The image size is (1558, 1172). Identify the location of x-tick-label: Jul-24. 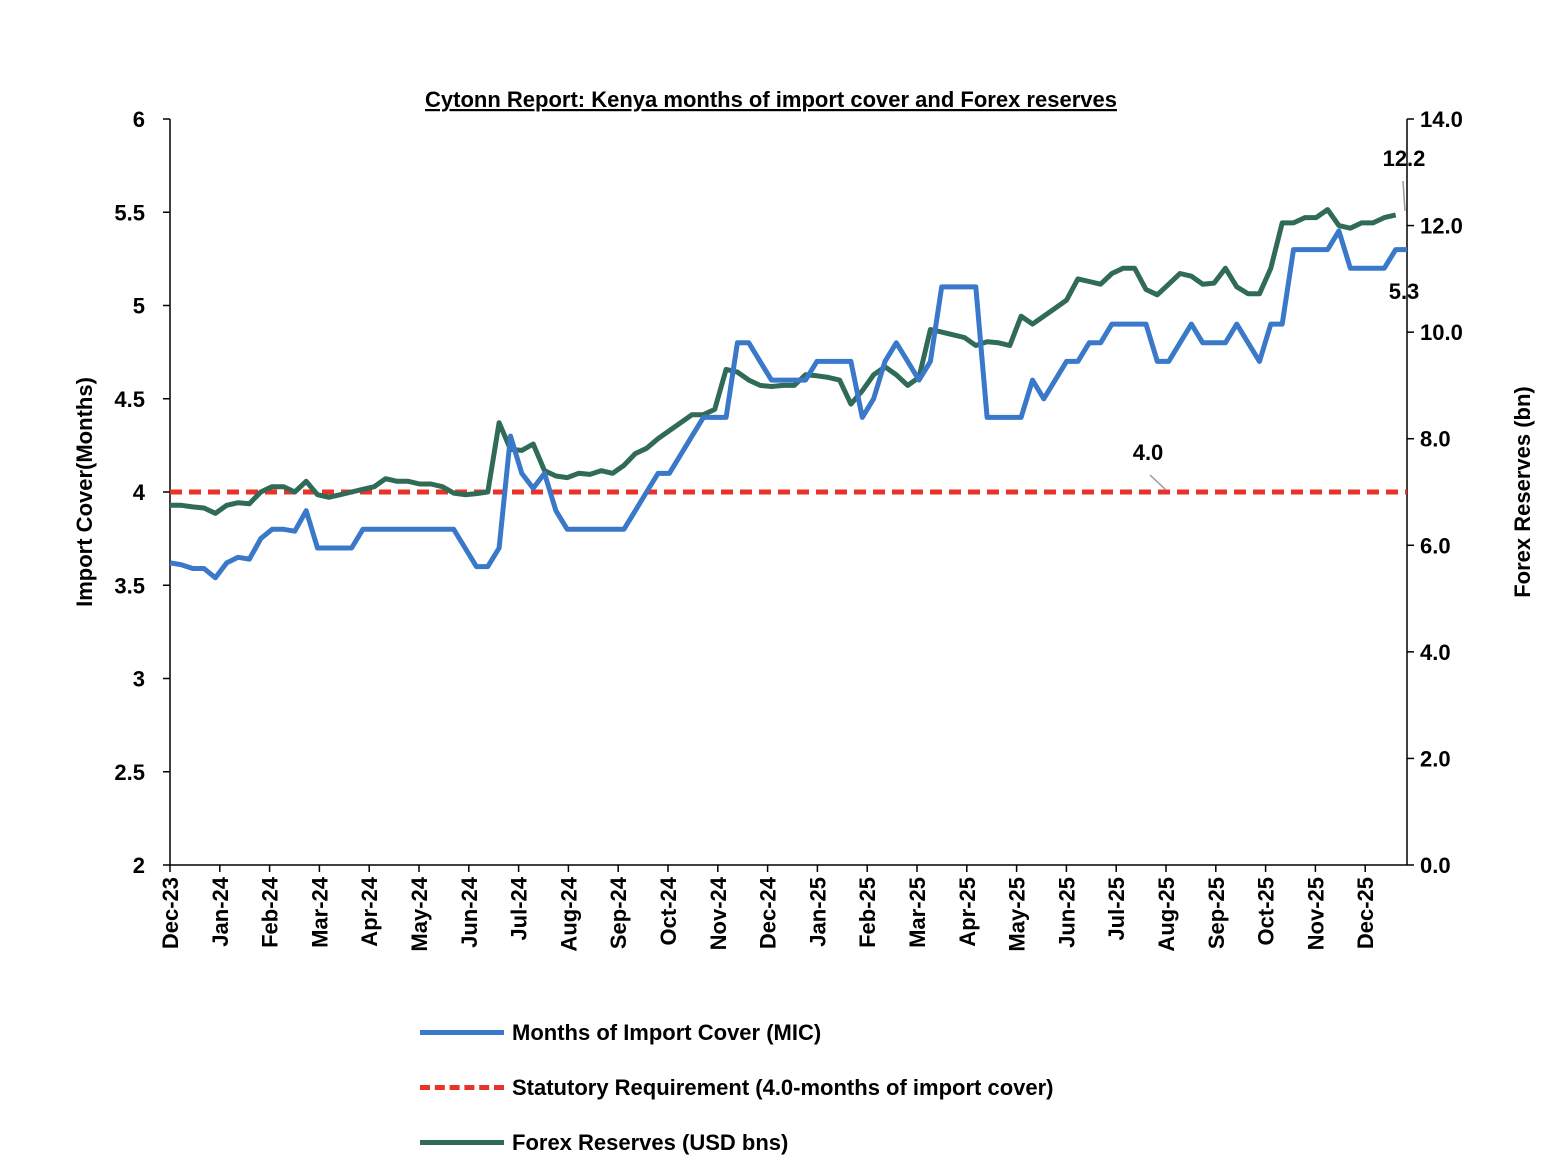
(519, 908).